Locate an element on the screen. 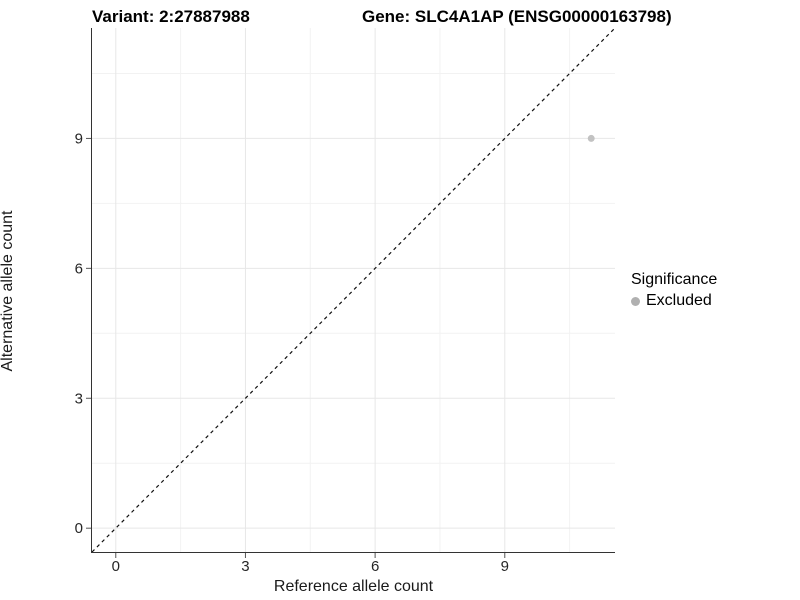  legend-point-icon is located at coordinates (635, 301).